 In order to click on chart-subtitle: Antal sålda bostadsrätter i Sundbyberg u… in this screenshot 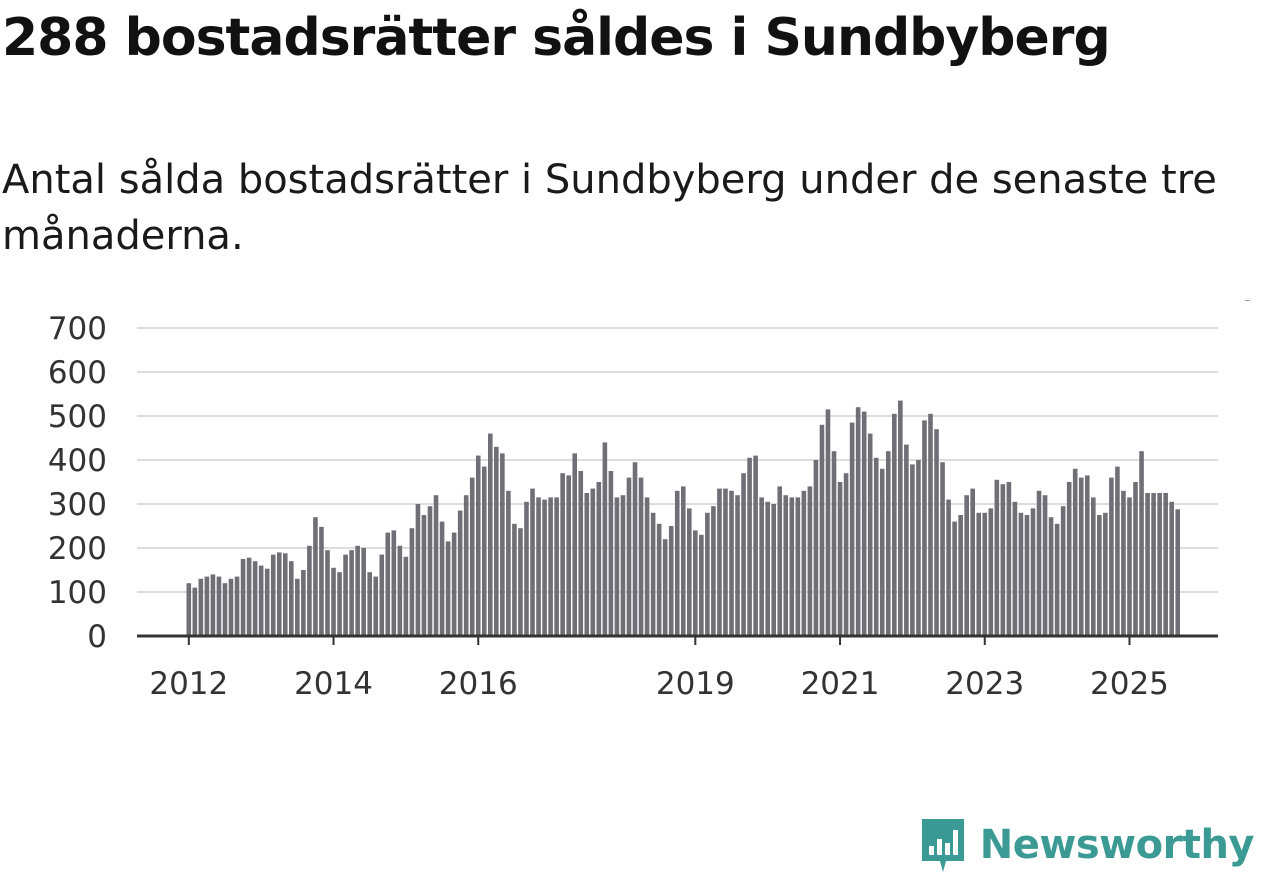, I will do `click(609, 208)`.